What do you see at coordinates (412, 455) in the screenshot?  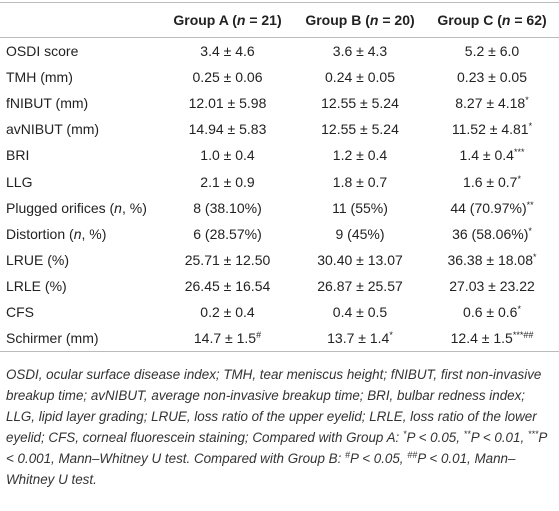 I see `superscript: ##` at bounding box center [412, 455].